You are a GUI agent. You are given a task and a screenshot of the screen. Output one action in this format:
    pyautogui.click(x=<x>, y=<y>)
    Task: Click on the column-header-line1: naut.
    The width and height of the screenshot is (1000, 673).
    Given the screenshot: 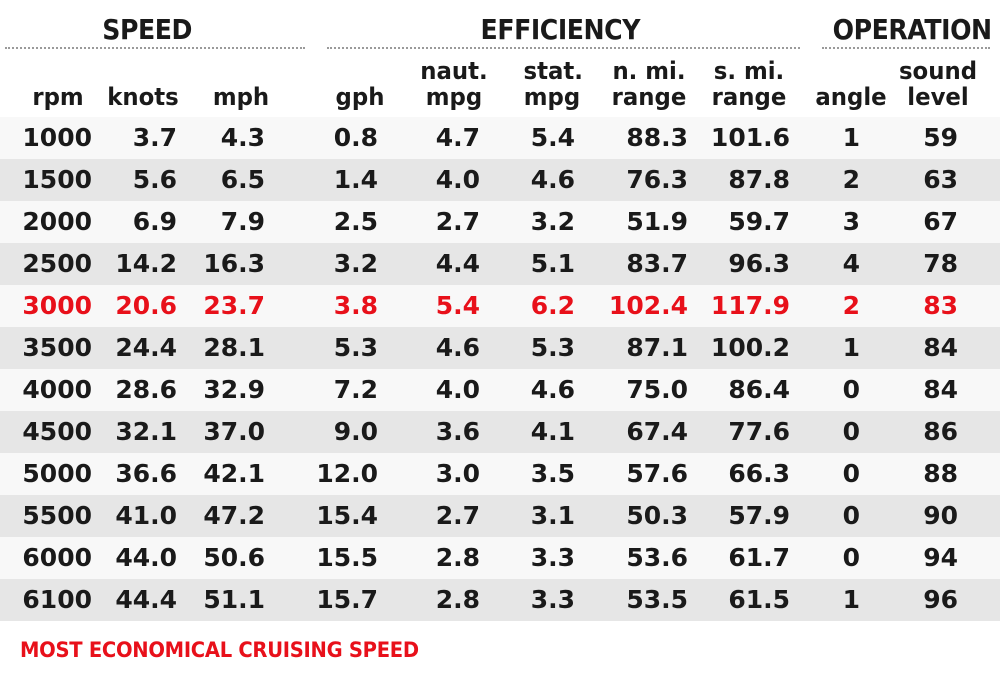 What is the action you would take?
    pyautogui.click(x=454, y=71)
    